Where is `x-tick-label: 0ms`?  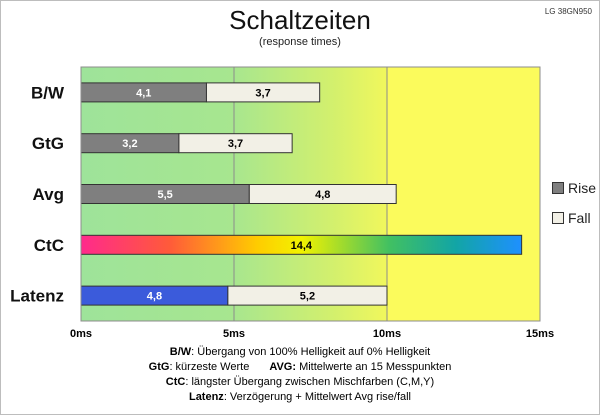
x-tick-label: 0ms is located at coordinates (81, 334).